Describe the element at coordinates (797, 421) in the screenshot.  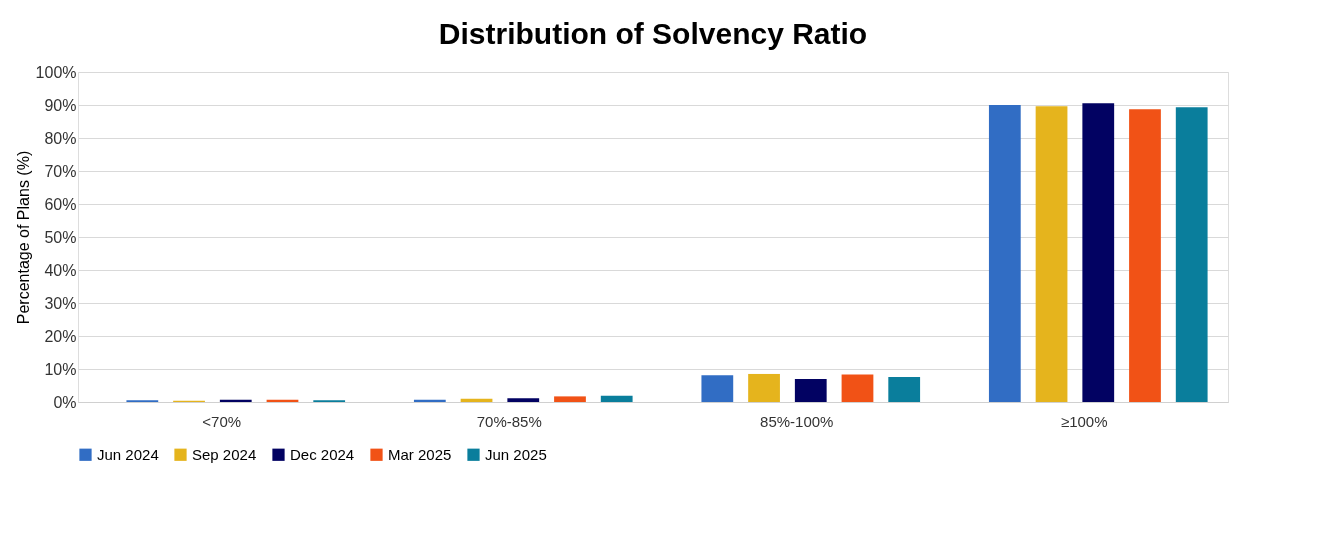
I see `x-tick-label: 85%-100%` at that location.